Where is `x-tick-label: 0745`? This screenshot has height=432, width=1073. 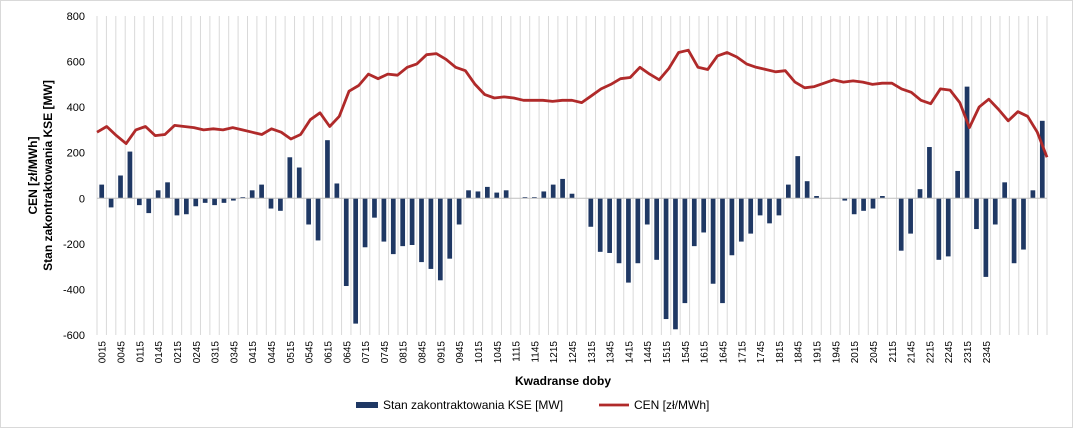
x-tick-label: 0745 is located at coordinates (385, 352).